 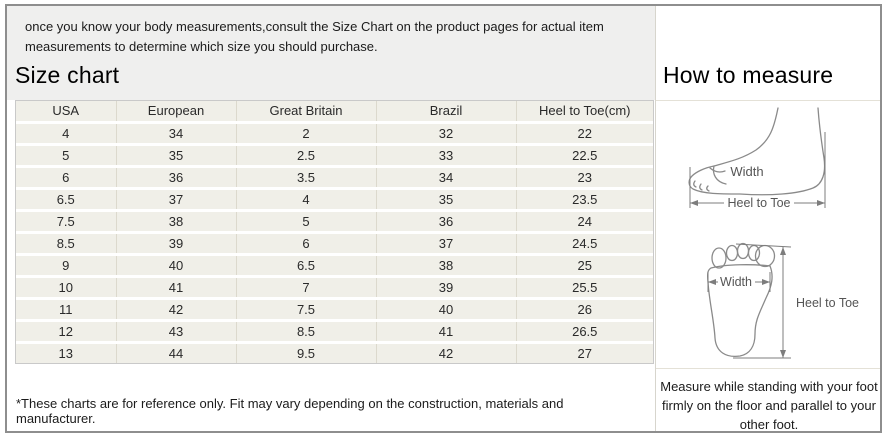 I want to click on sole-arrowheads, so click(x=747, y=302).